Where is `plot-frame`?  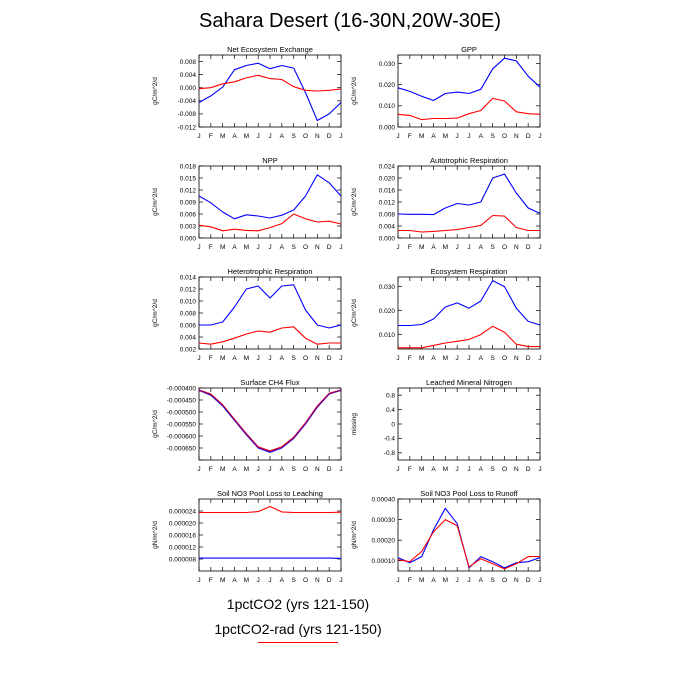
plot-frame is located at coordinates (469, 424).